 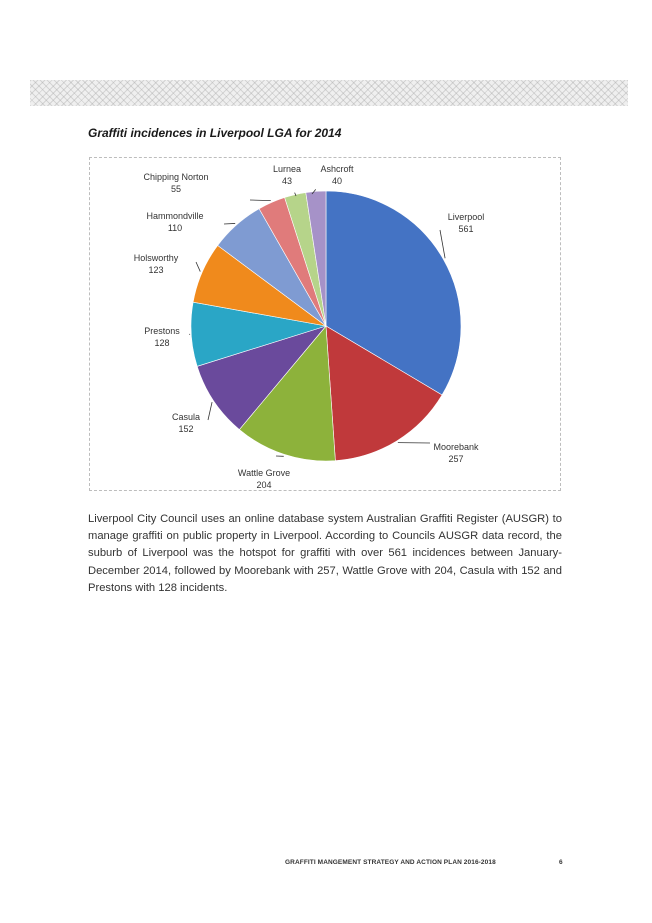 I want to click on leader-line-lurnea, so click(x=295, y=194).